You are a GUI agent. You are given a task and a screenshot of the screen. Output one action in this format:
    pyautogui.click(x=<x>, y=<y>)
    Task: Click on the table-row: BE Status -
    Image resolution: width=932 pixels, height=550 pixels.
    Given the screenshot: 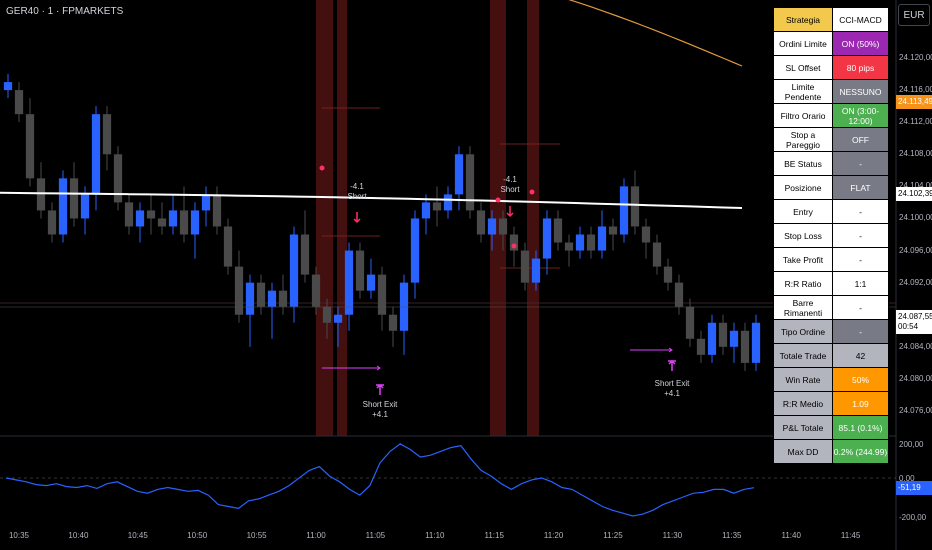 What is the action you would take?
    pyautogui.click(x=831, y=163)
    